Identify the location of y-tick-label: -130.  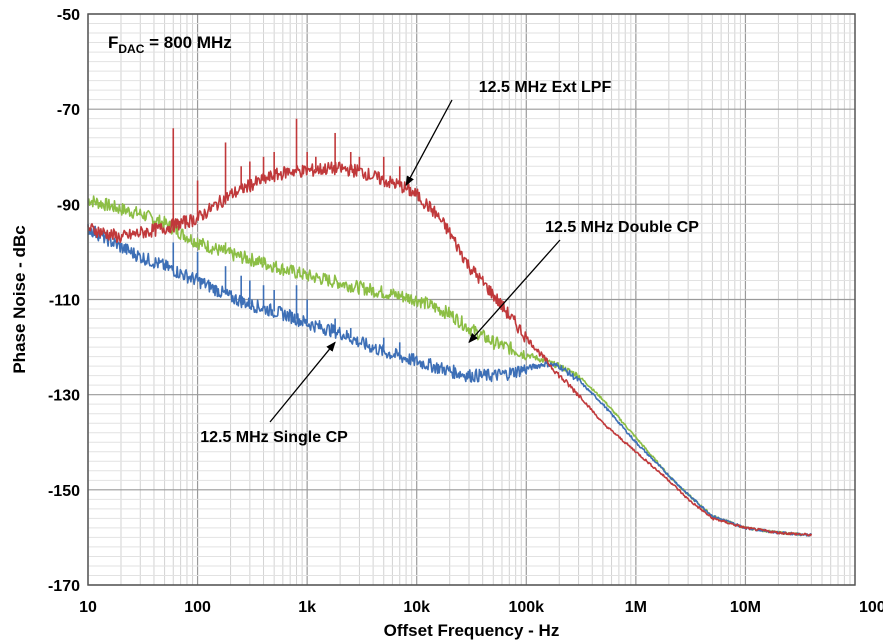
(64, 396).